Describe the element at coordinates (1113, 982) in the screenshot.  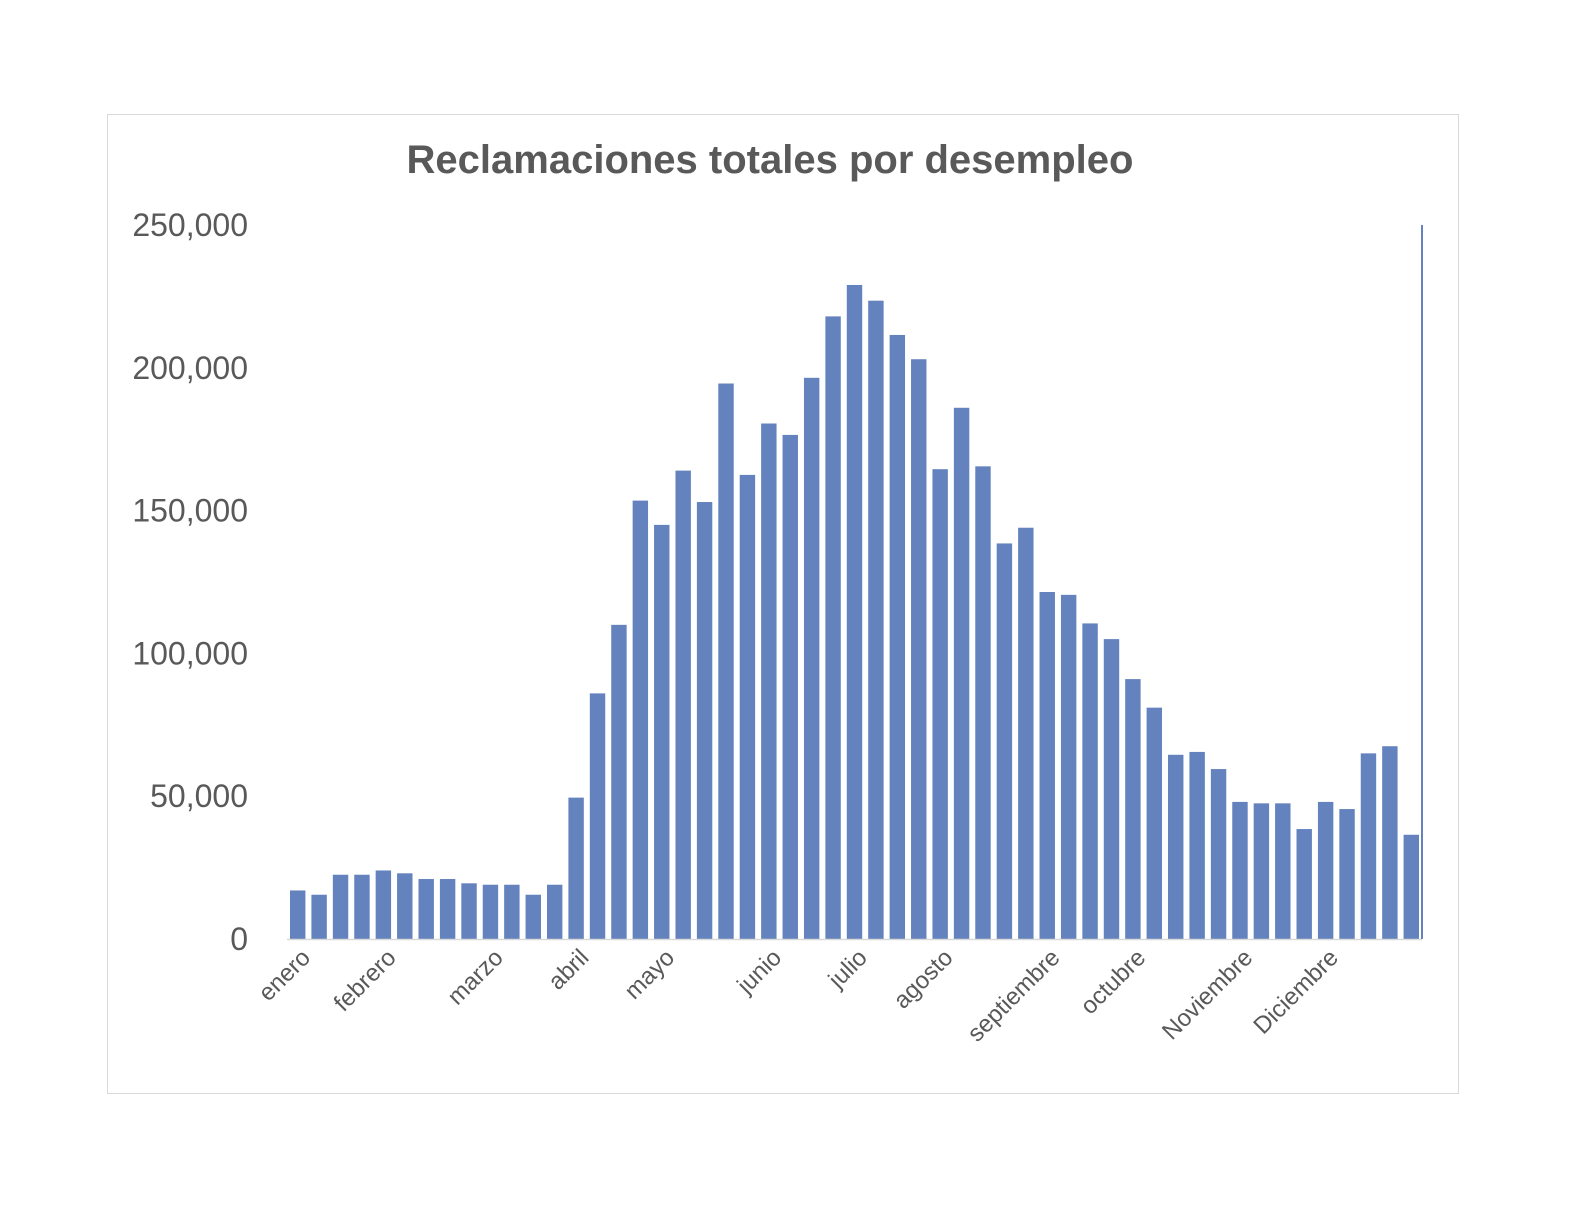
I see `x-tick-label: octubre` at that location.